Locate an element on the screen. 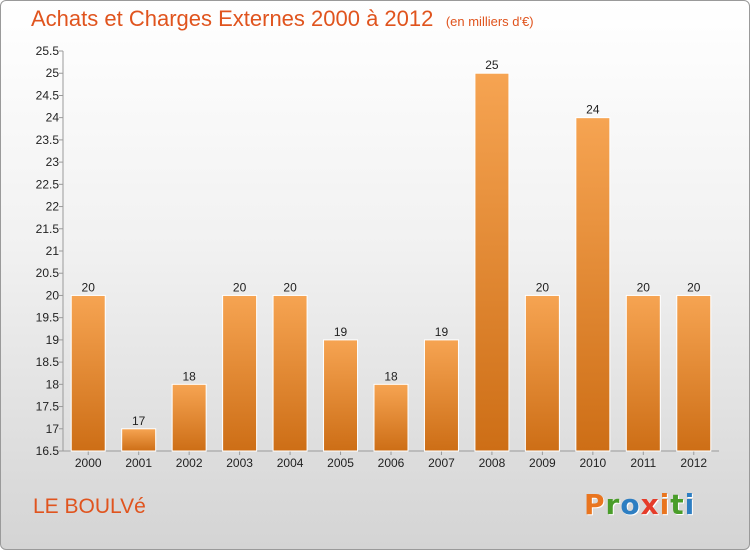  x-tick-label: 2006 is located at coordinates (391, 463).